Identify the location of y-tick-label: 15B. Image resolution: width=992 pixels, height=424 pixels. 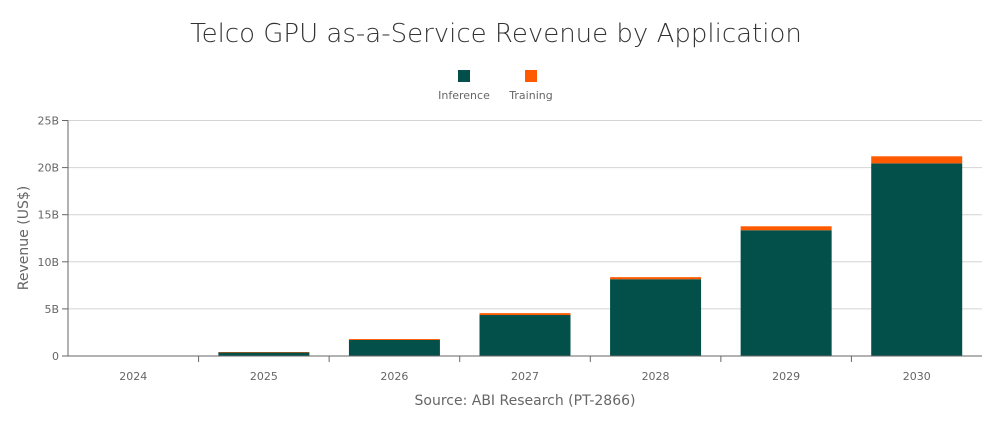
(48, 215).